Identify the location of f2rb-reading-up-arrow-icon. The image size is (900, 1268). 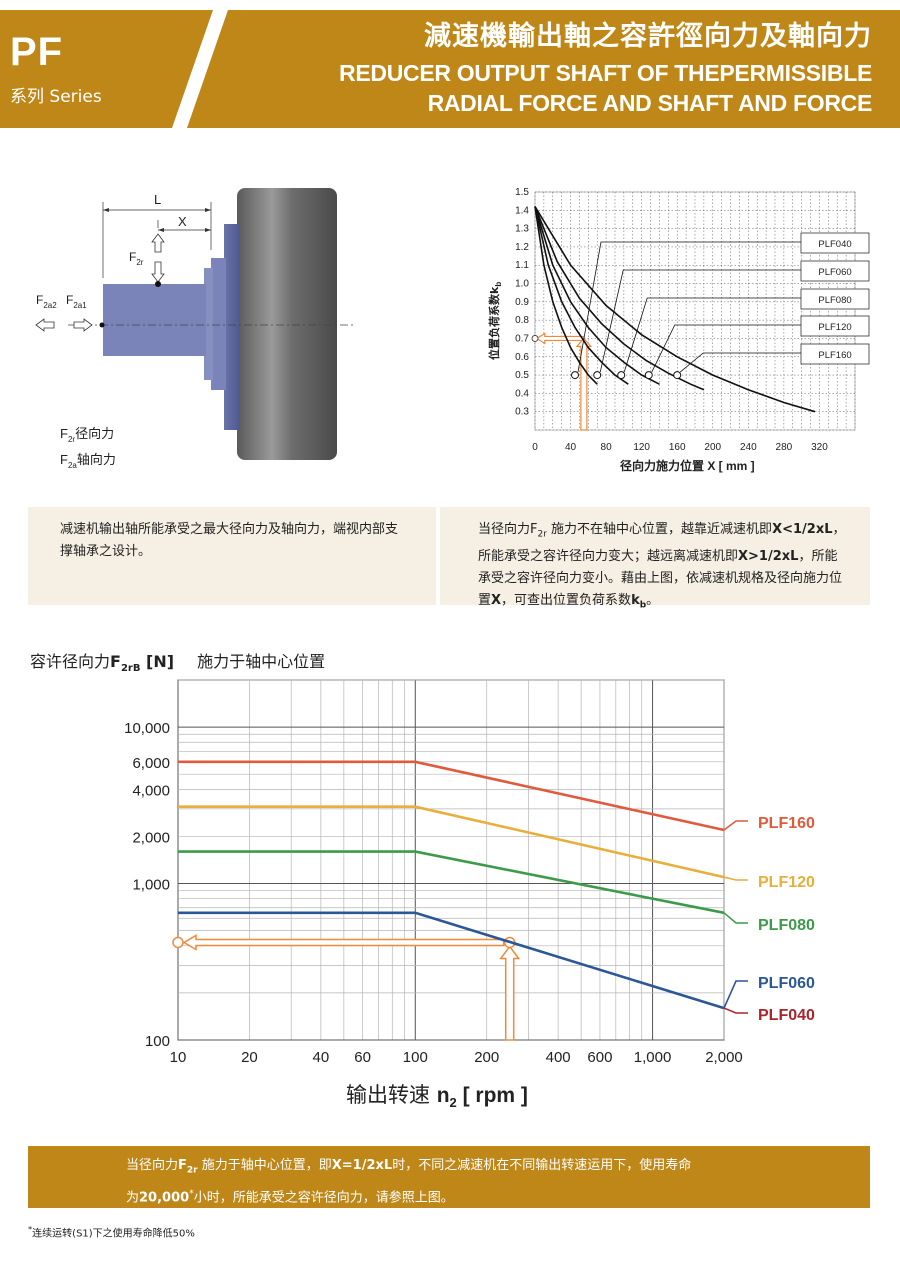
(510, 993).